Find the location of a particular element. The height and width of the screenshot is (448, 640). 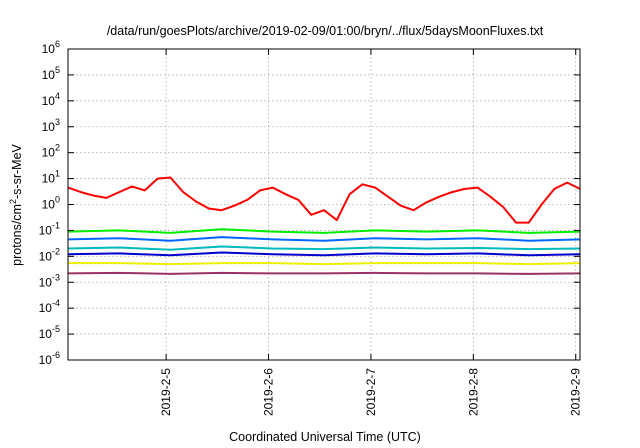

x-tick-label: 2019-2-9 is located at coordinates (576, 392).